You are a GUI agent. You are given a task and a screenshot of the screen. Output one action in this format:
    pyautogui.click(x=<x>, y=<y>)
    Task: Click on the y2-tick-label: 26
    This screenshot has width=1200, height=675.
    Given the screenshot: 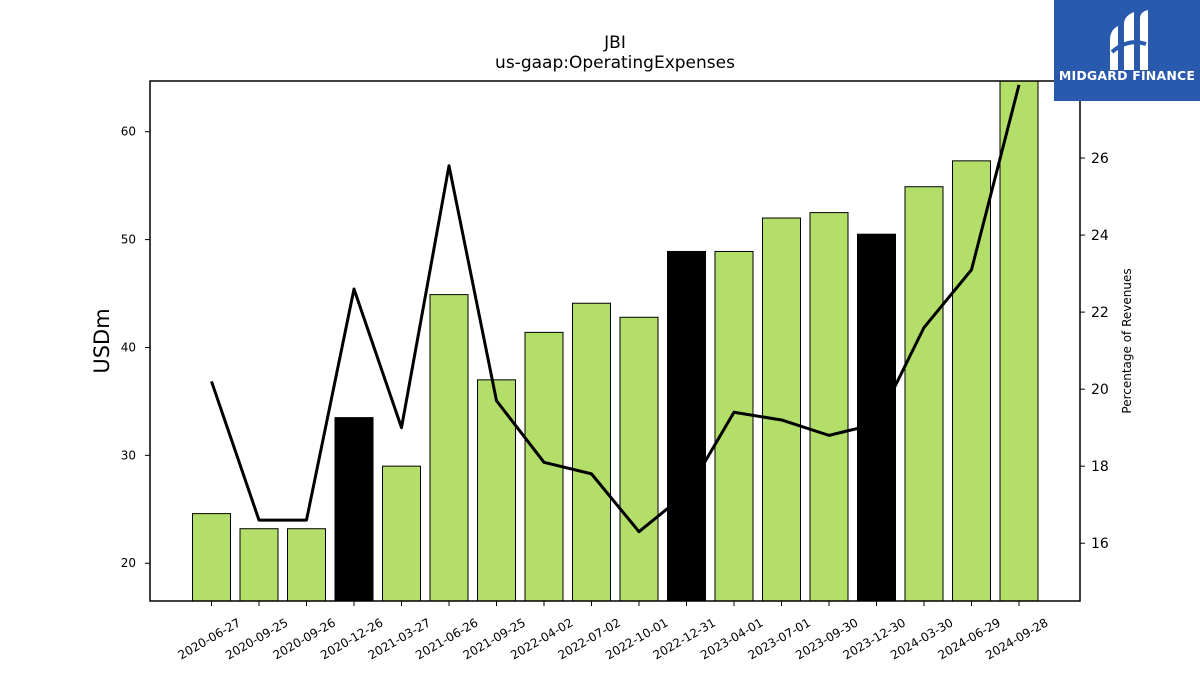 What is the action you would take?
    pyautogui.click(x=1100, y=159)
    